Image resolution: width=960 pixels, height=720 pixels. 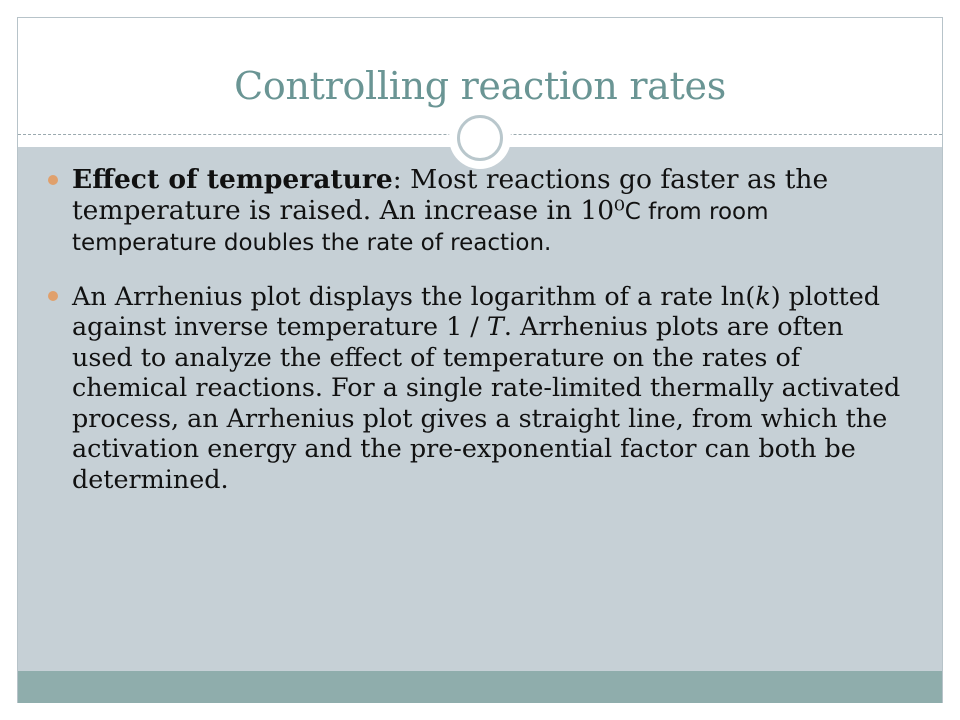 I want to click on variable-t: T, so click(x=495, y=326).